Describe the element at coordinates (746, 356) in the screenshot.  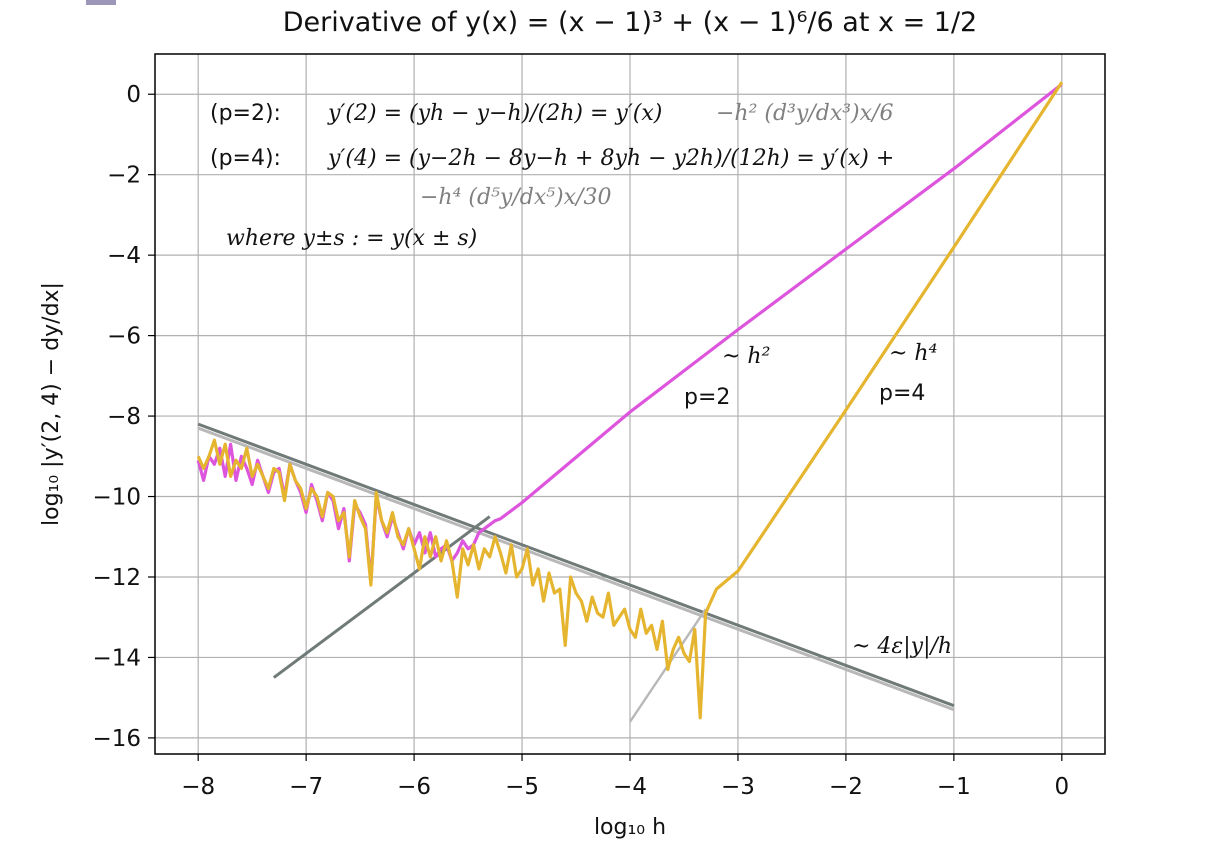
I see `annotation-slope-h2: ~ h²` at that location.